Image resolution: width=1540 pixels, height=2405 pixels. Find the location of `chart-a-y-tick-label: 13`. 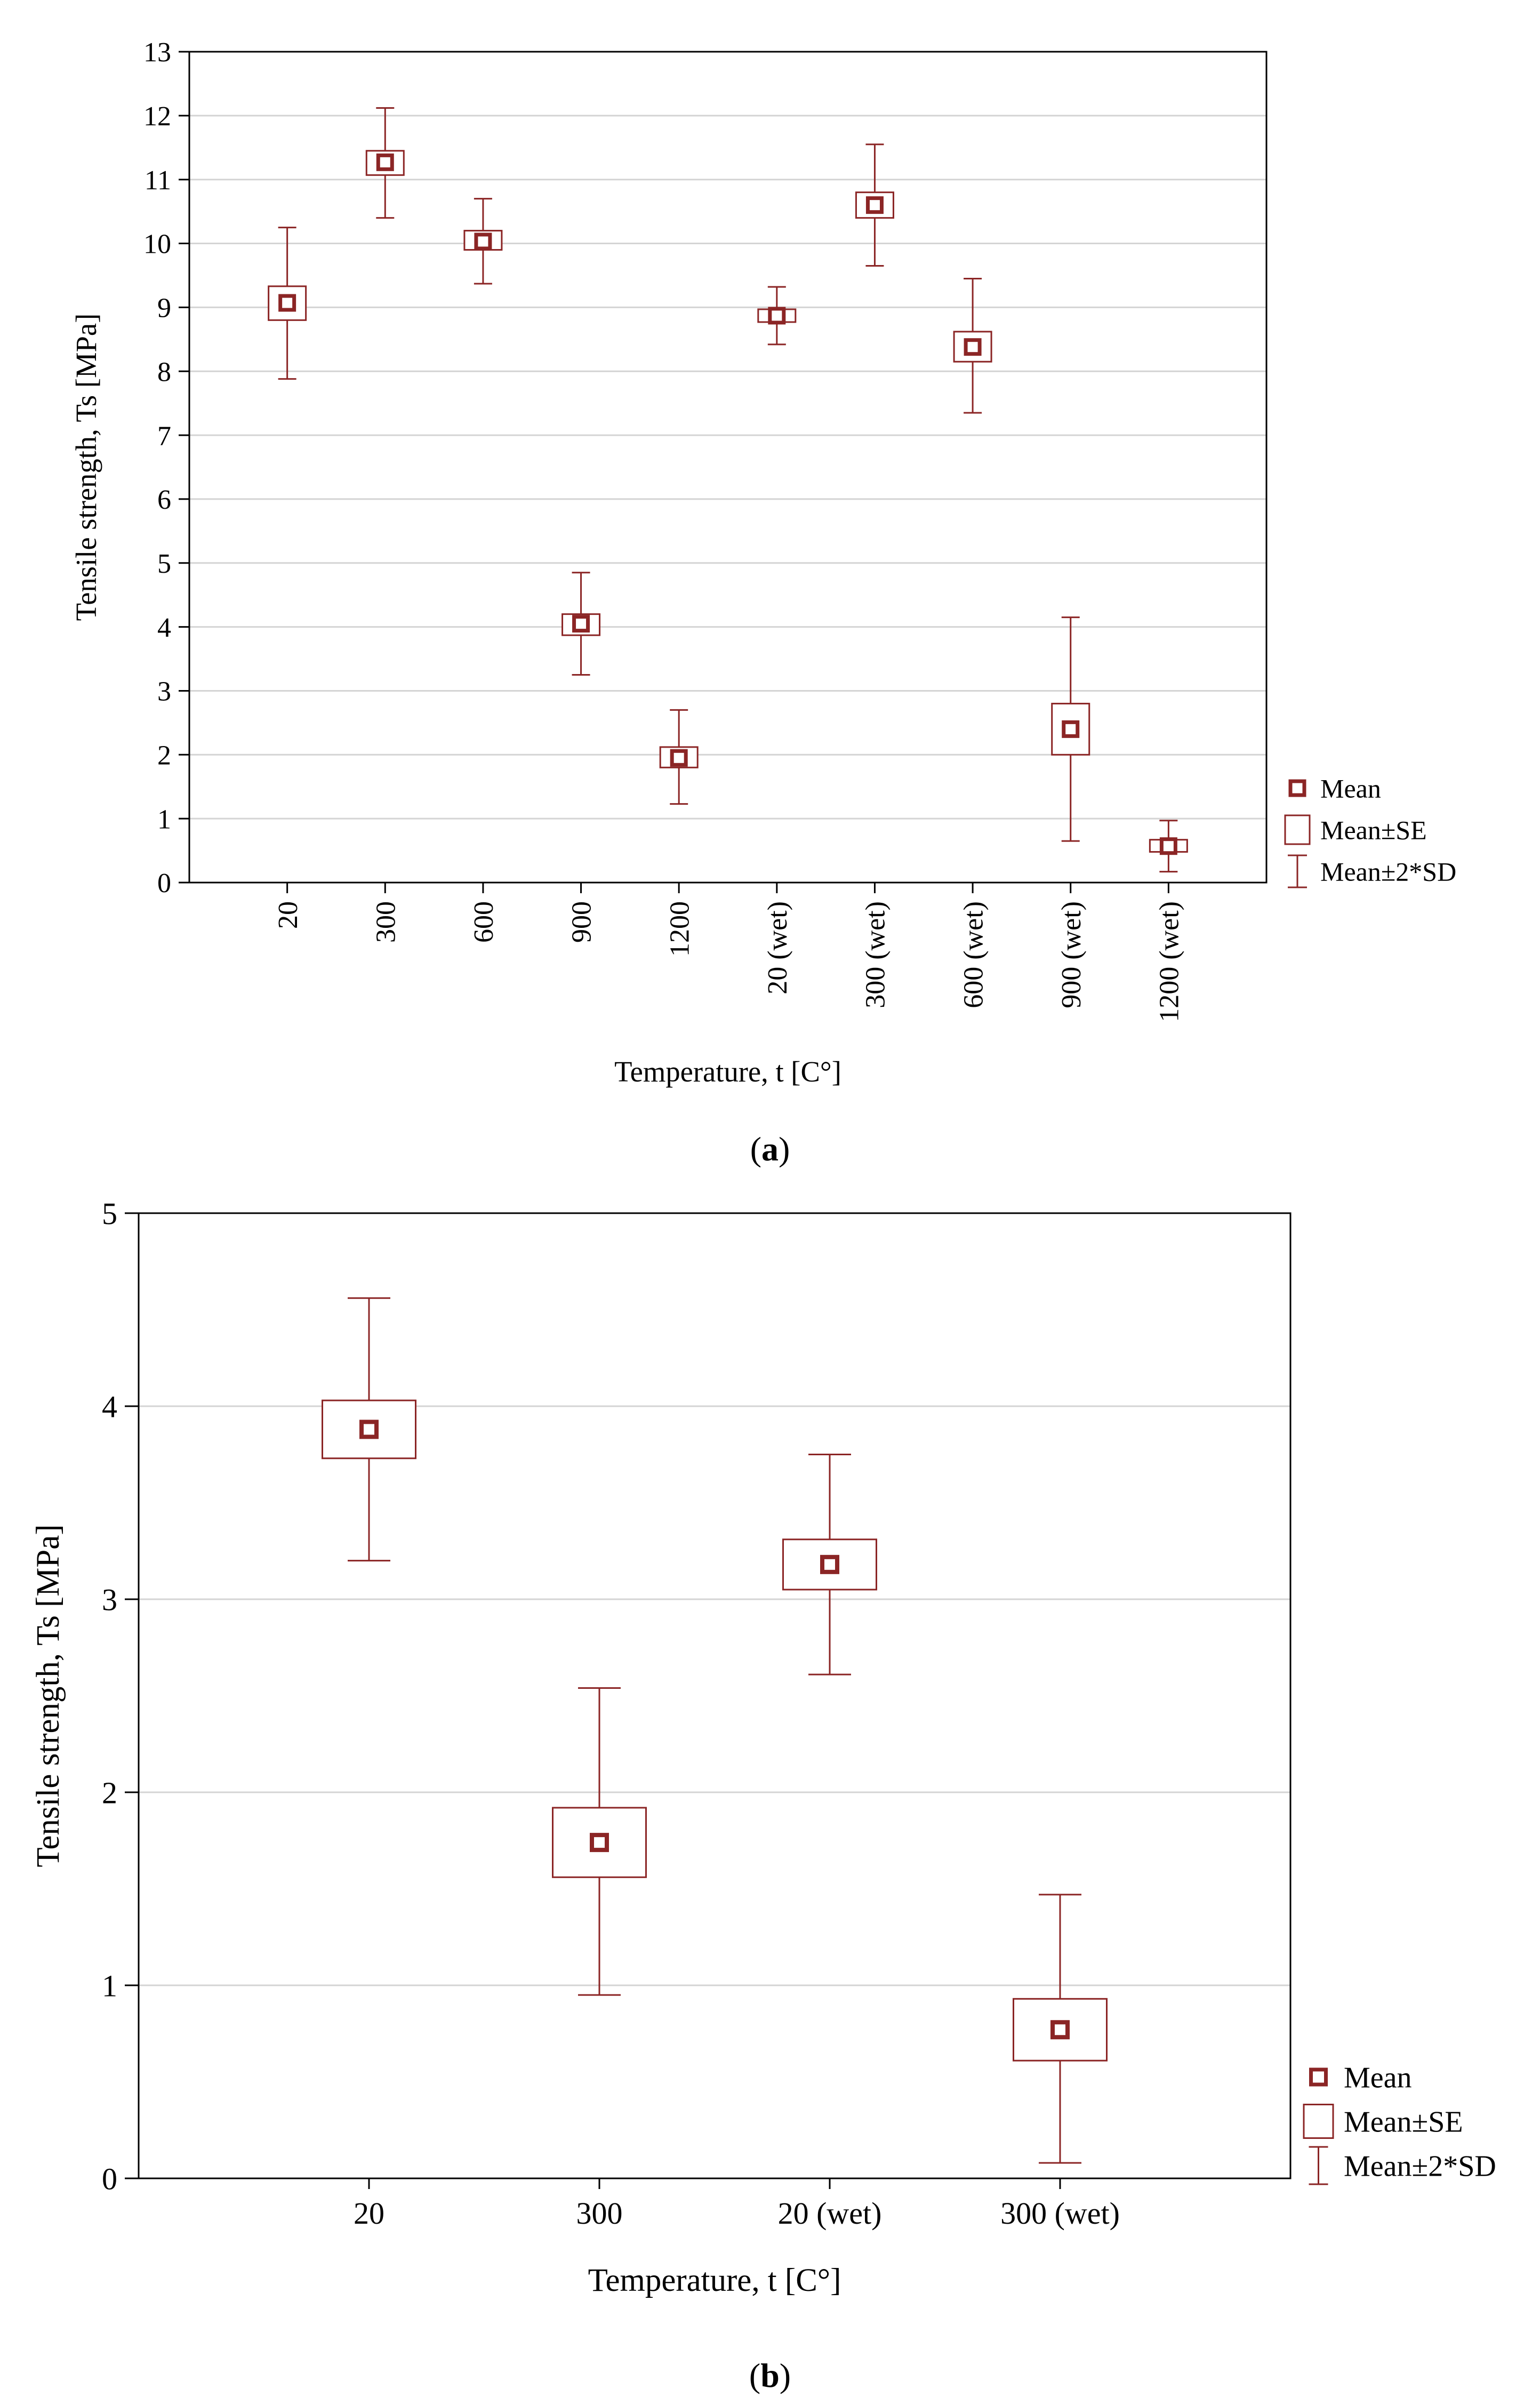

chart-a-y-tick-label: 13 is located at coordinates (157, 52).